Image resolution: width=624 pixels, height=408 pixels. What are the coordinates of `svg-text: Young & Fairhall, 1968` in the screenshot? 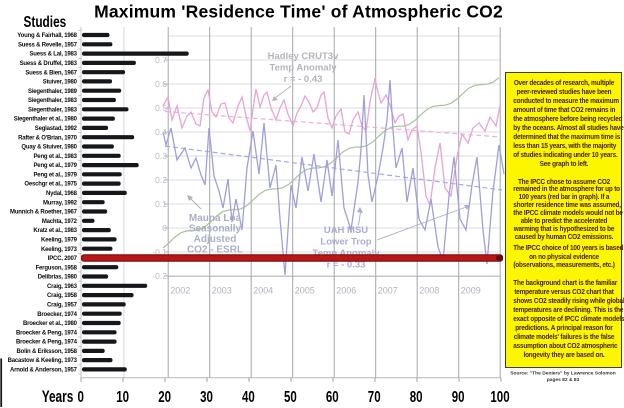 It's located at (47, 36).